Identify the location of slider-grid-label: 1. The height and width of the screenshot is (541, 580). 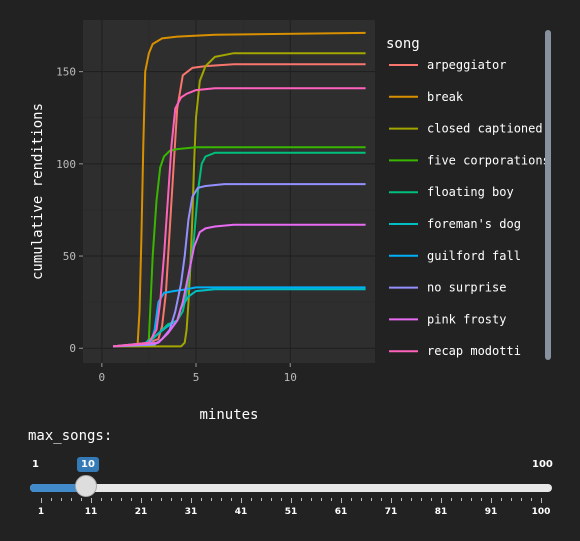
(41, 512).